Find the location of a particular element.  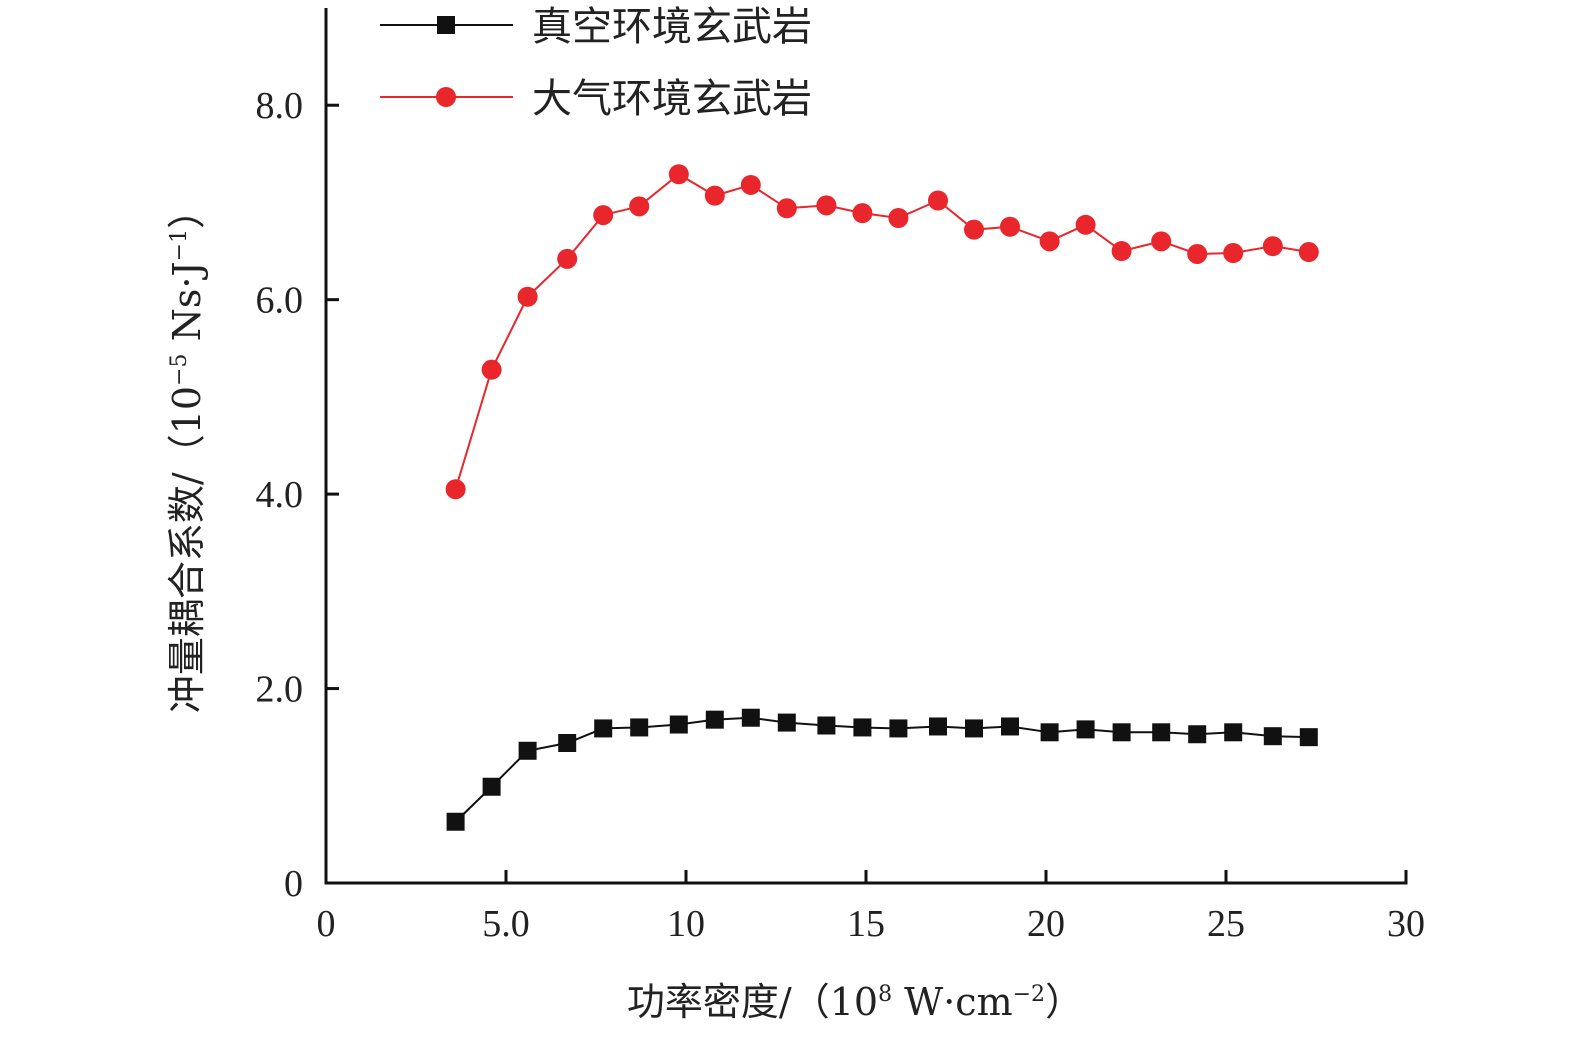

y-tick-label: 2.0 is located at coordinates (280, 690).